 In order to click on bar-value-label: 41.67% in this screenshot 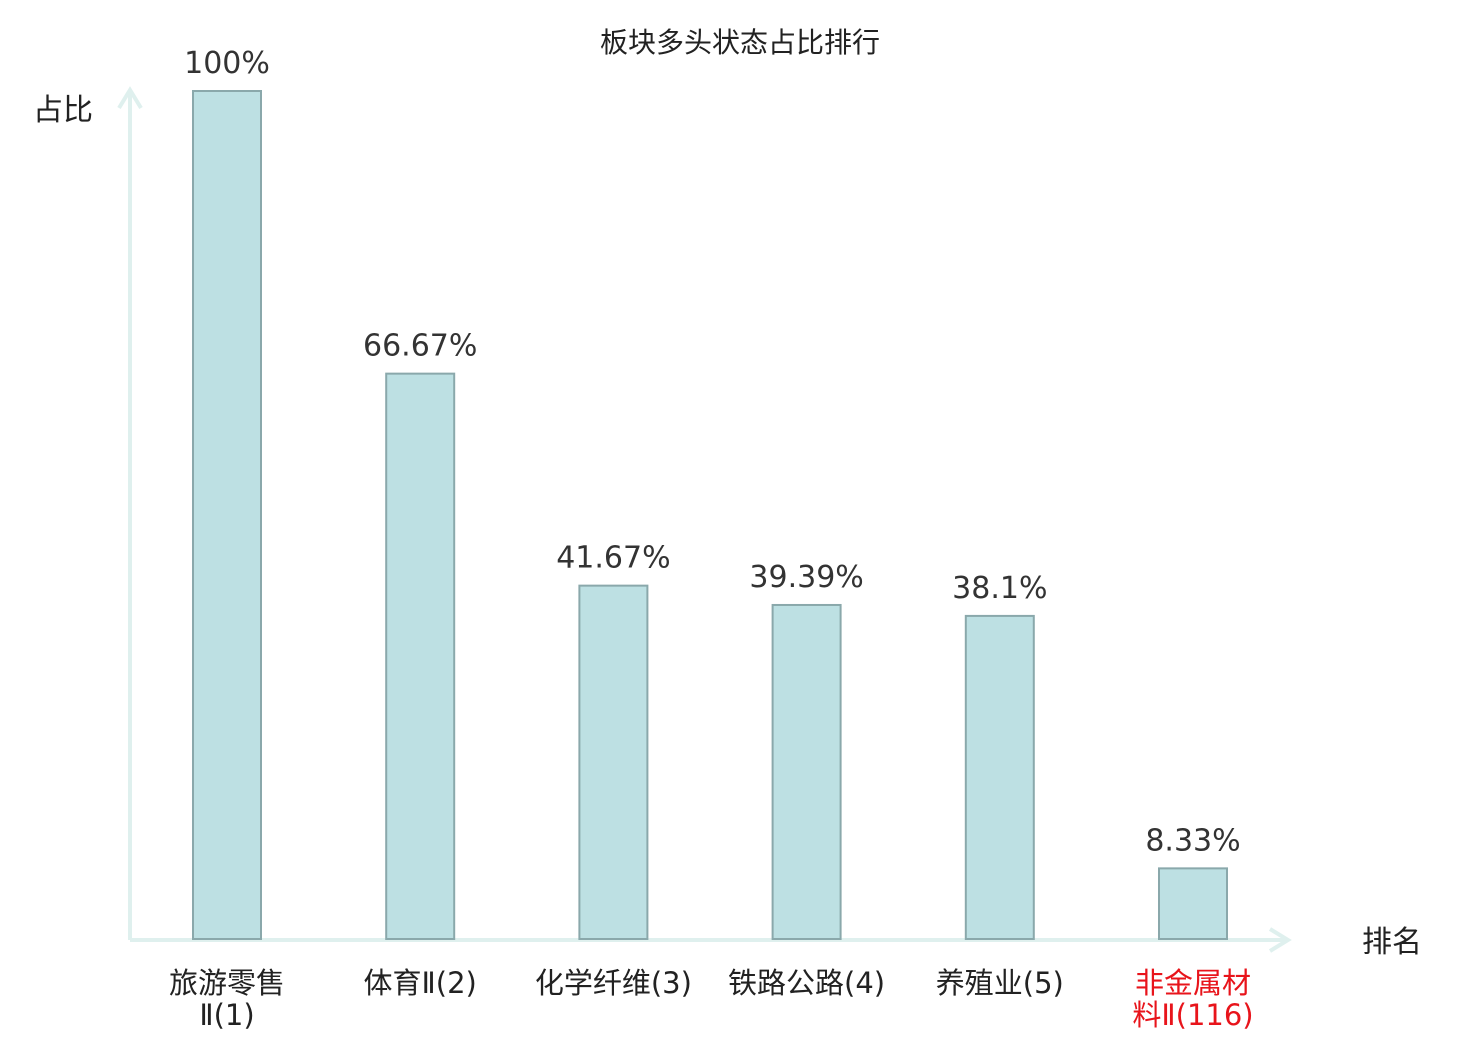, I will do `click(613, 558)`.